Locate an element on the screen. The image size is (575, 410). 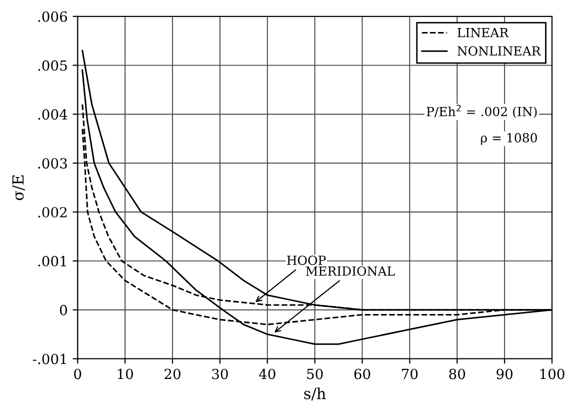
y-tick-label: .002 is located at coordinates (52, 212).